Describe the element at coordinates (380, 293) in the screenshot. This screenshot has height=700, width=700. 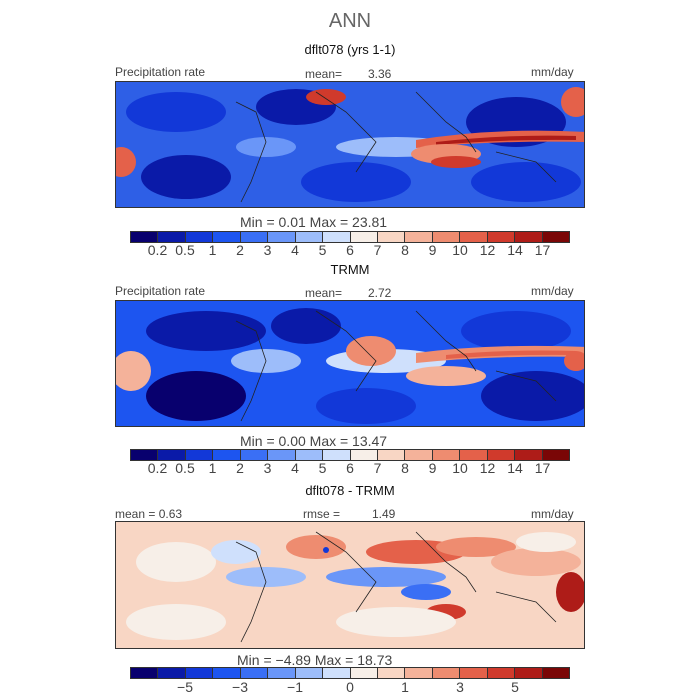
I see `mean-value: 2.72` at that location.